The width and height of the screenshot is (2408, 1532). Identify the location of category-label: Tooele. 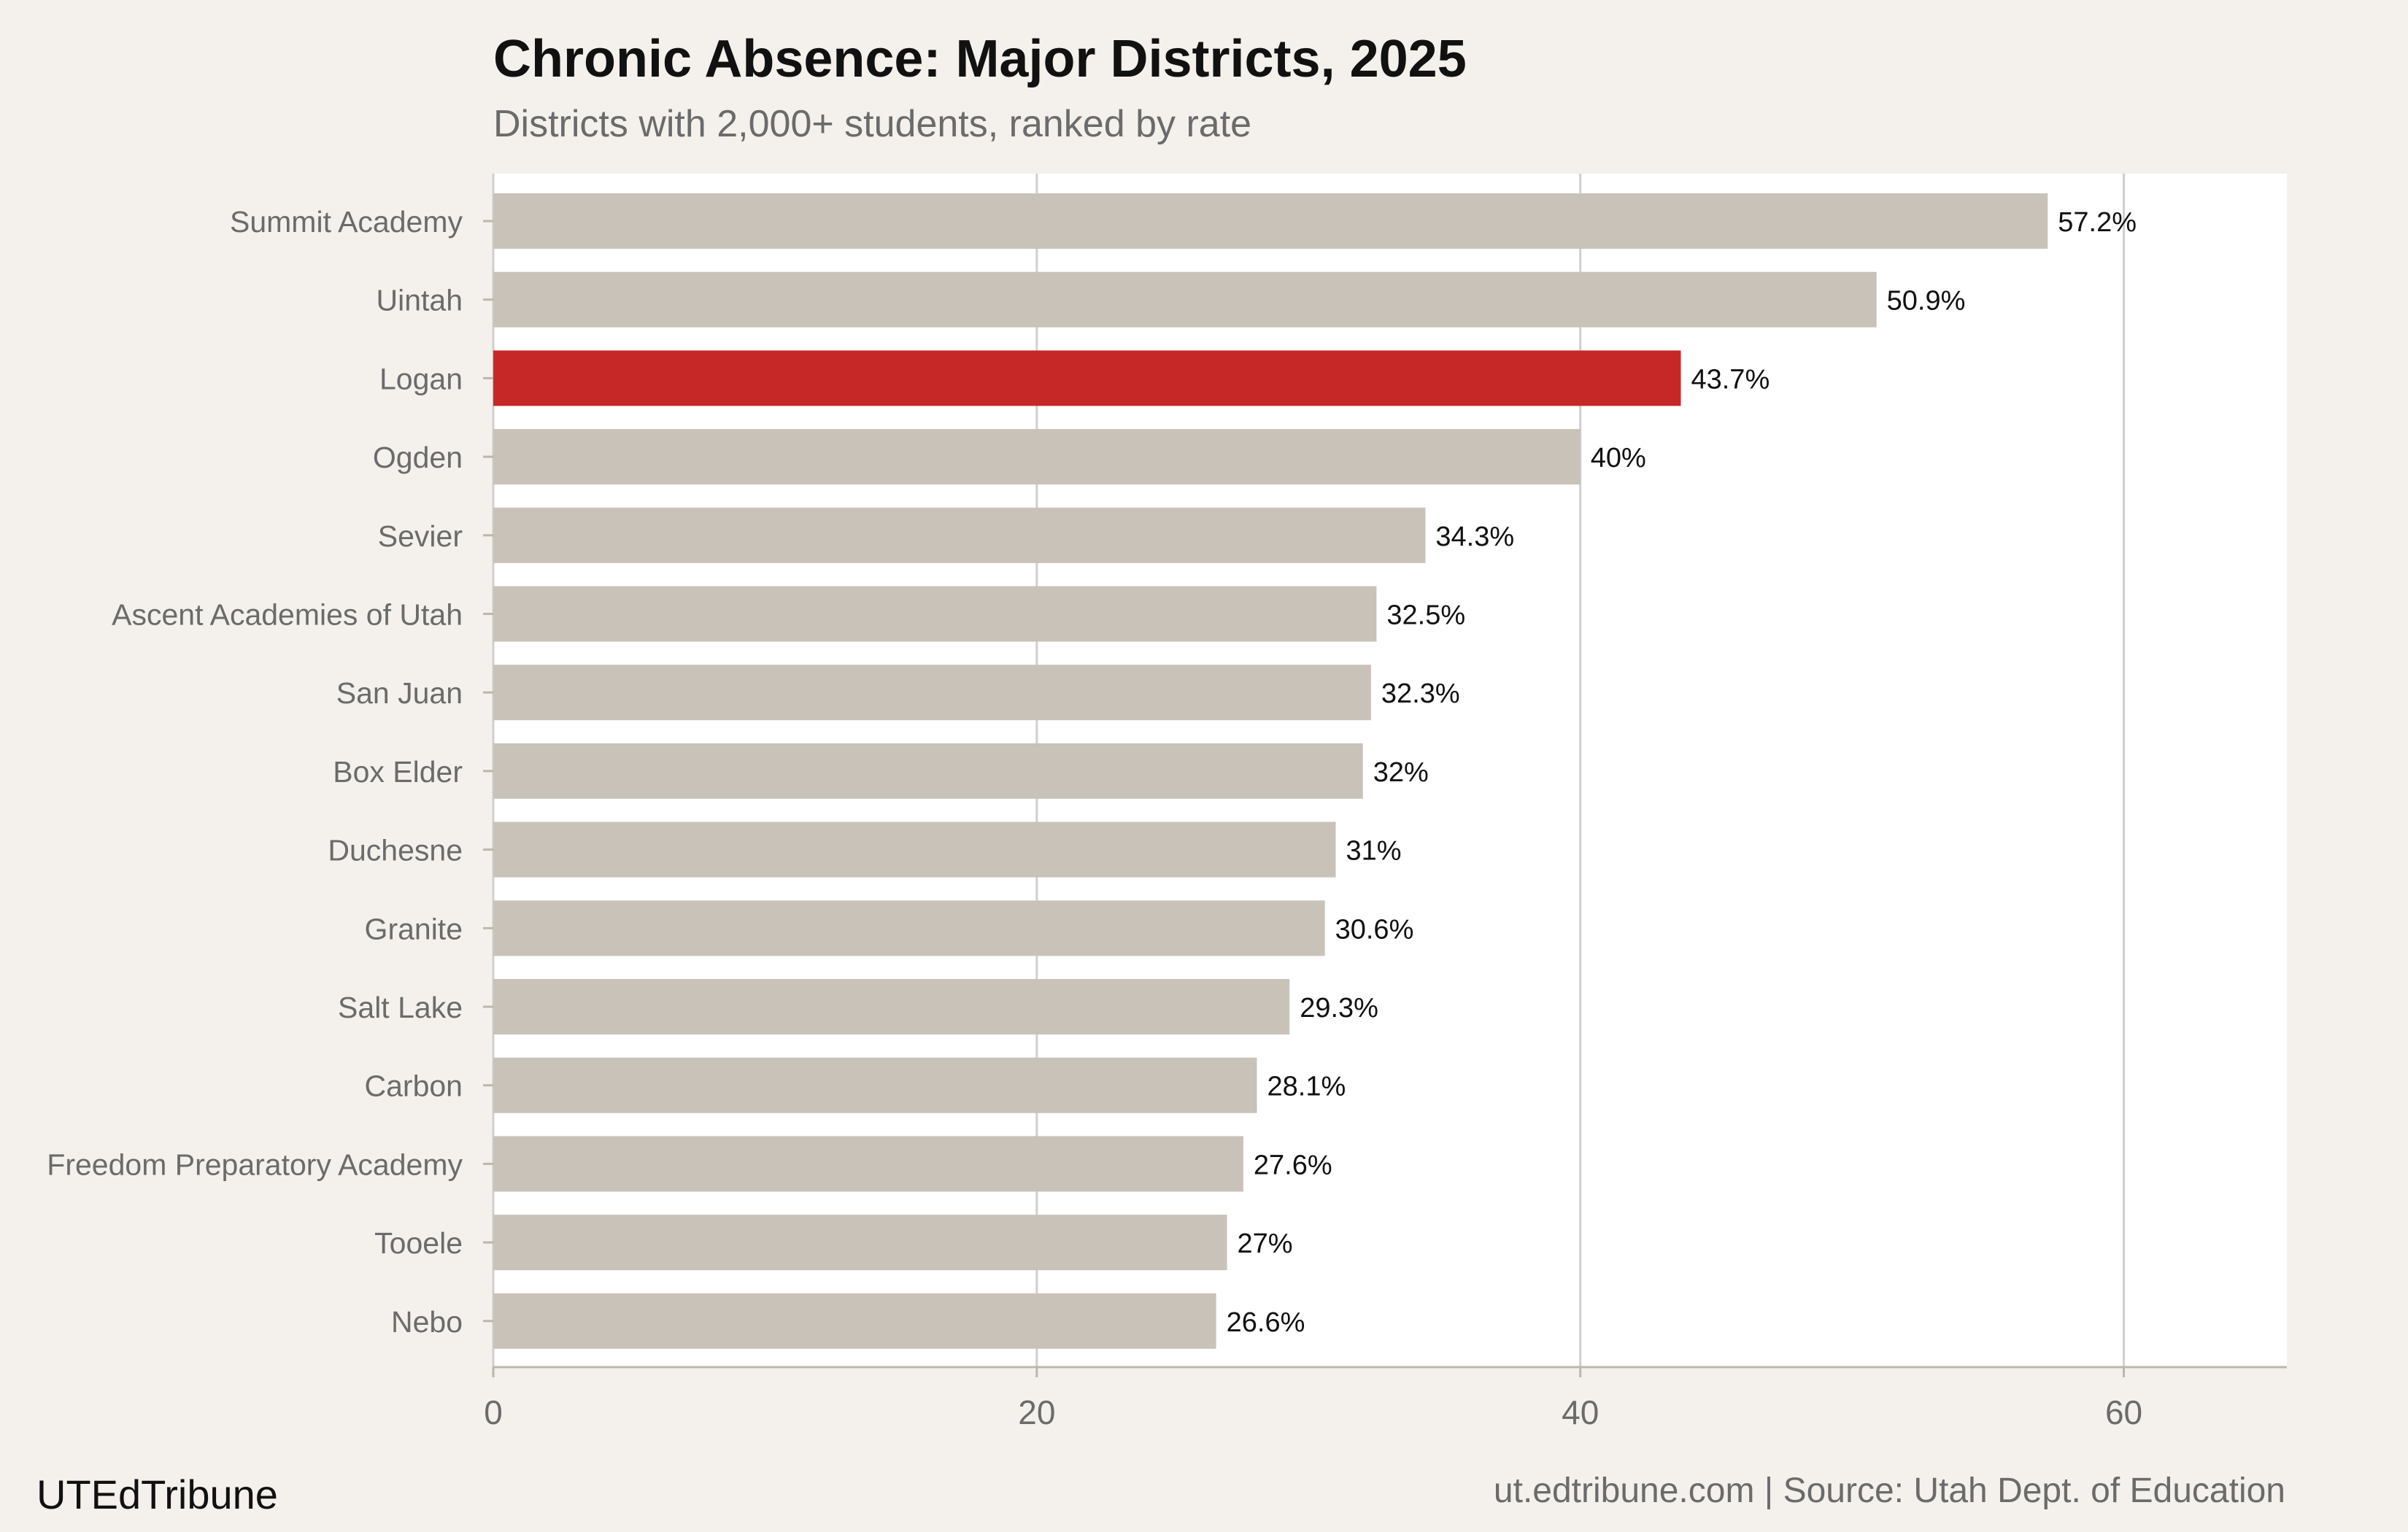
(418, 1243).